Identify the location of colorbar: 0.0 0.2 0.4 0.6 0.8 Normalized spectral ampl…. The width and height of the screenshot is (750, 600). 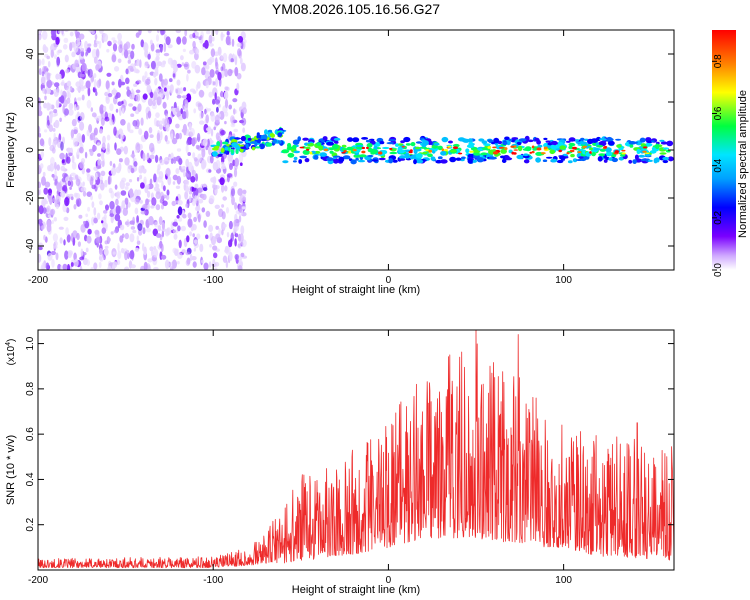
(730, 153).